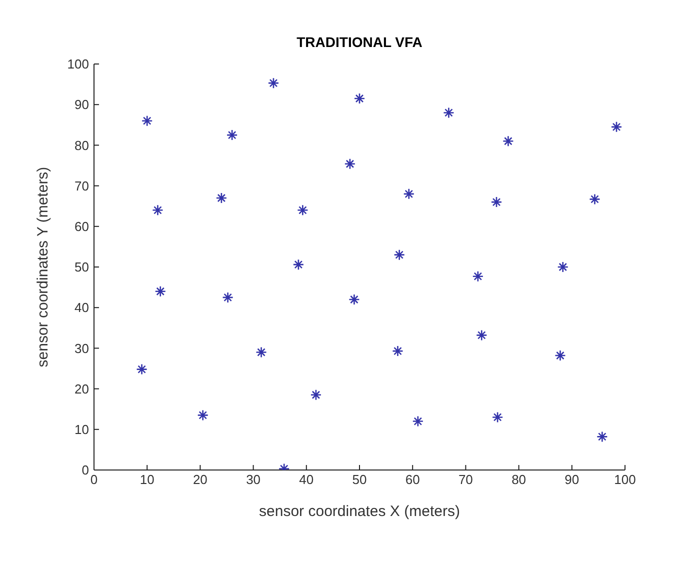  I want to click on x-tick-label: 90, so click(572, 480).